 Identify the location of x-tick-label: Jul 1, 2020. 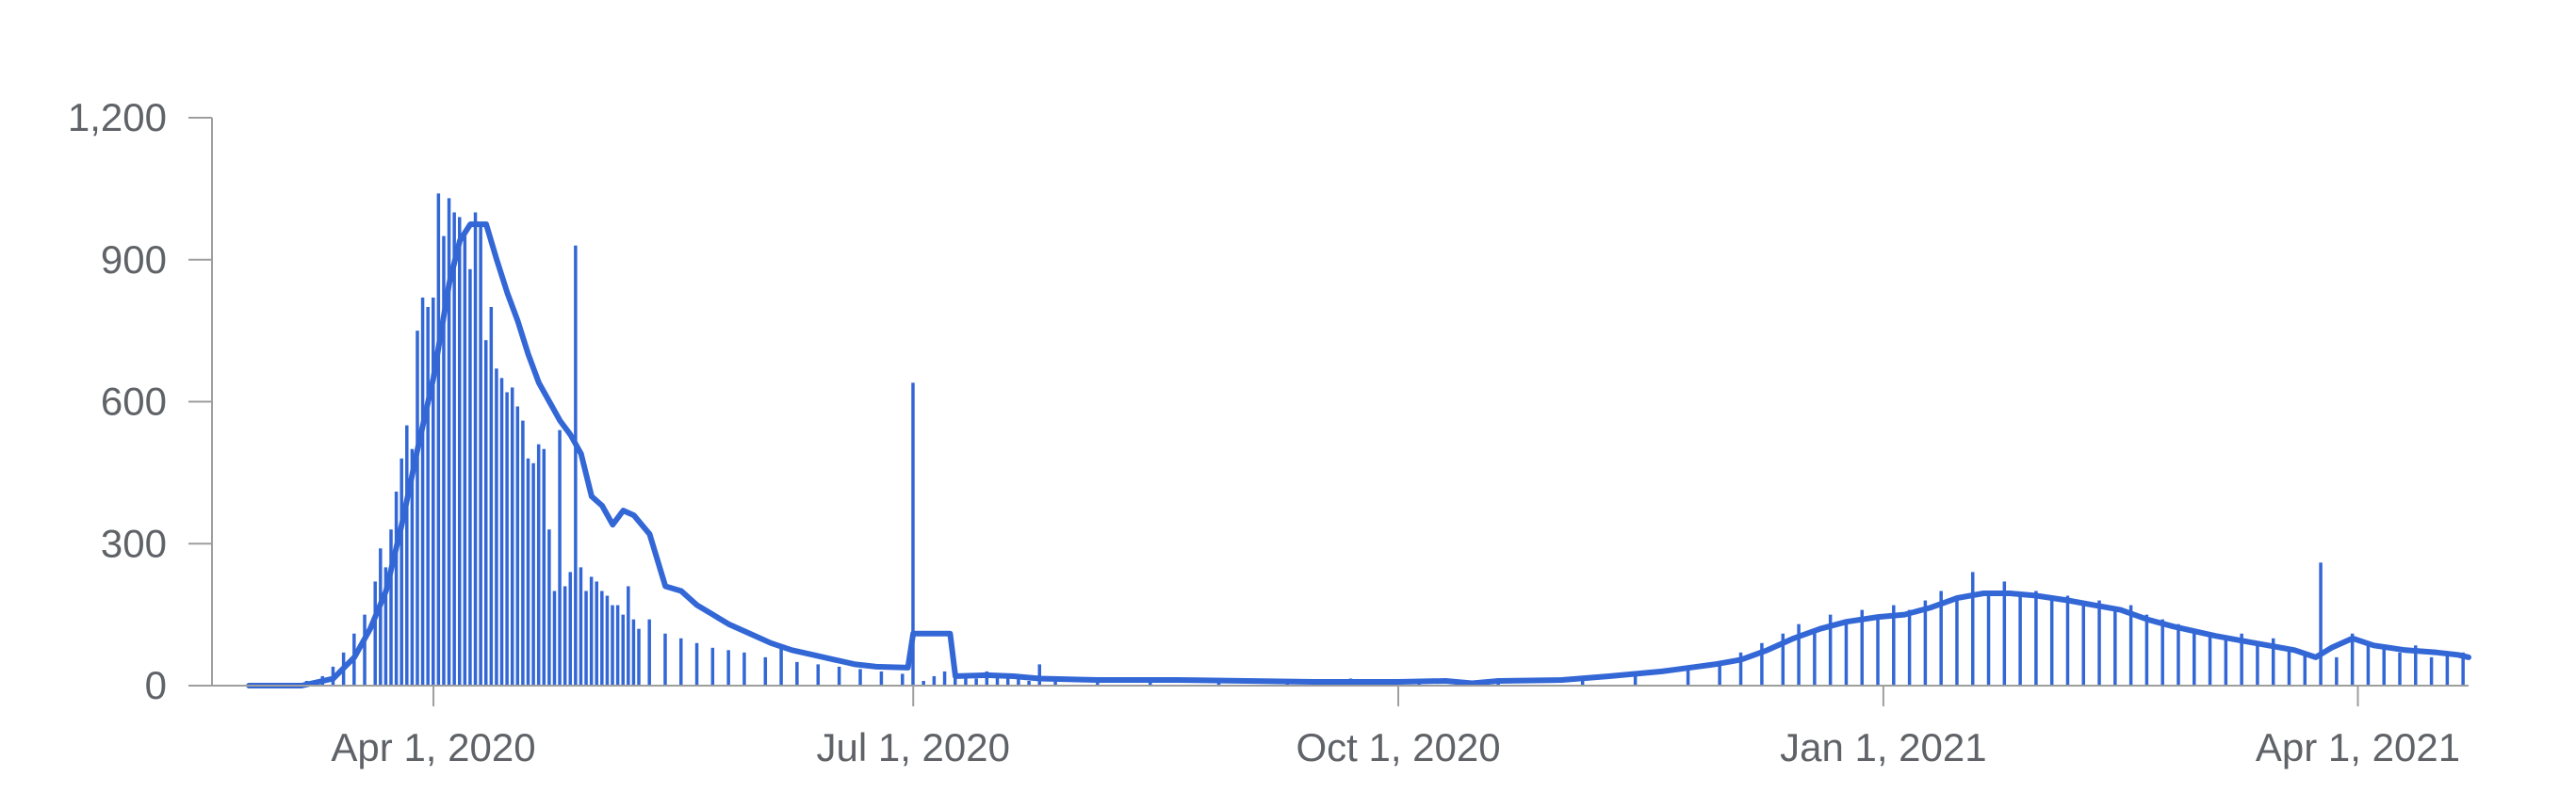
(913, 747).